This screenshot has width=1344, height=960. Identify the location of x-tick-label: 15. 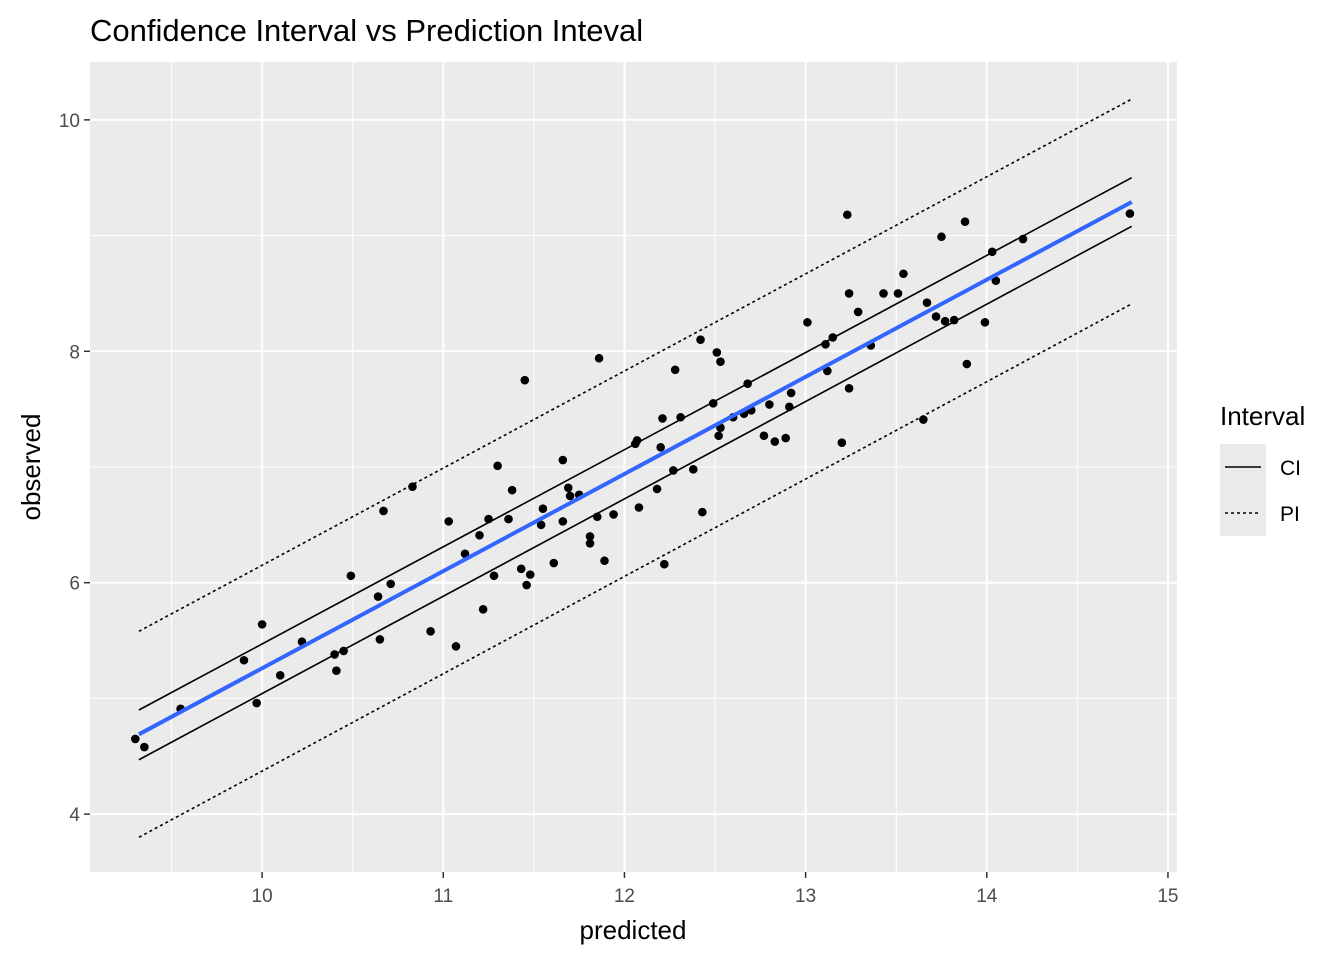
(1167, 896).